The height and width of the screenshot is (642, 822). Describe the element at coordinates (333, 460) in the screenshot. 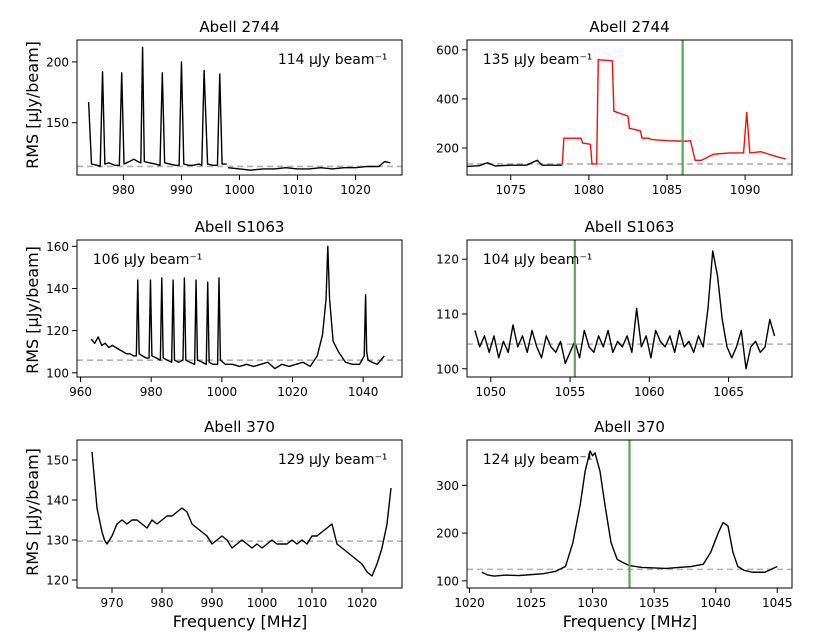

I see `rms-annotation: 129 μJy beam⁻¹` at that location.